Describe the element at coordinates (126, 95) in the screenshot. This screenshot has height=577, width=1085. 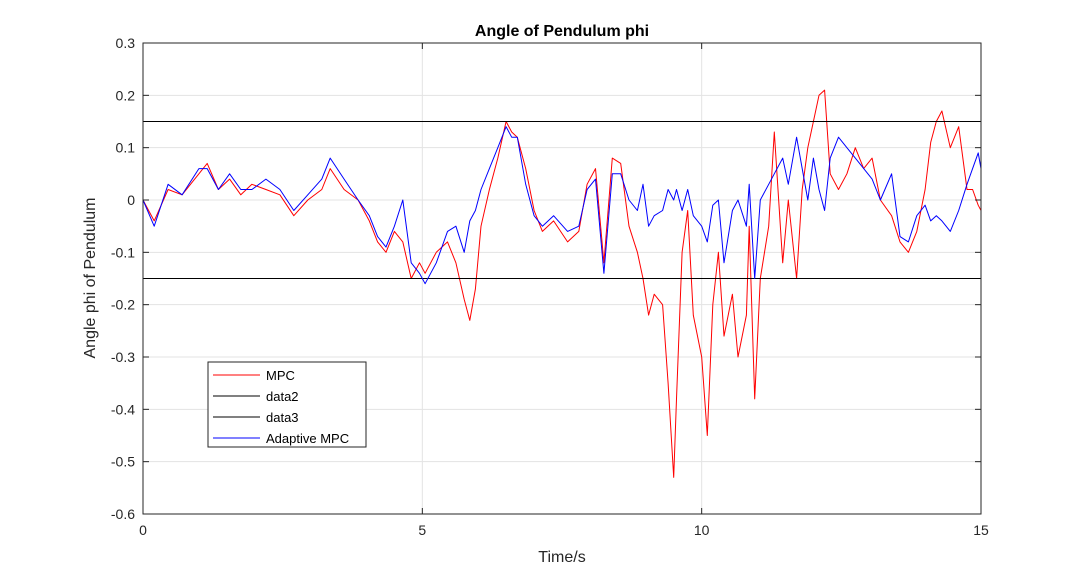
I see `y-tick-label: 0.2` at that location.